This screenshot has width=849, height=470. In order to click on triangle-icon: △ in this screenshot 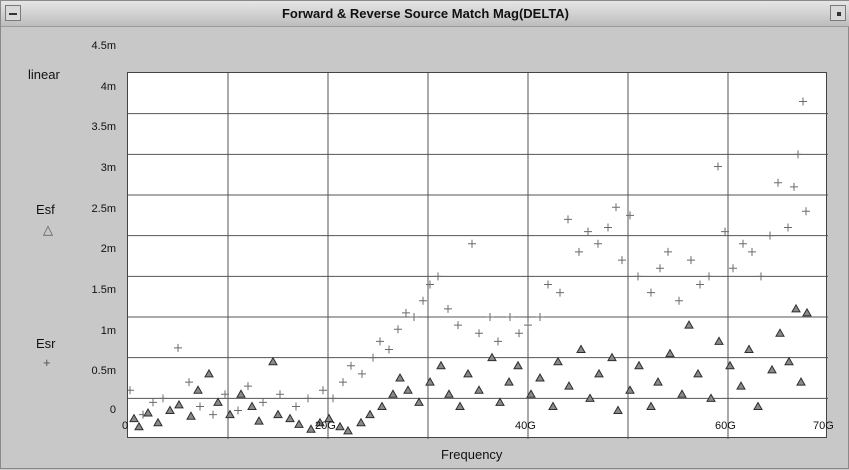, I will do `click(48, 229)`.